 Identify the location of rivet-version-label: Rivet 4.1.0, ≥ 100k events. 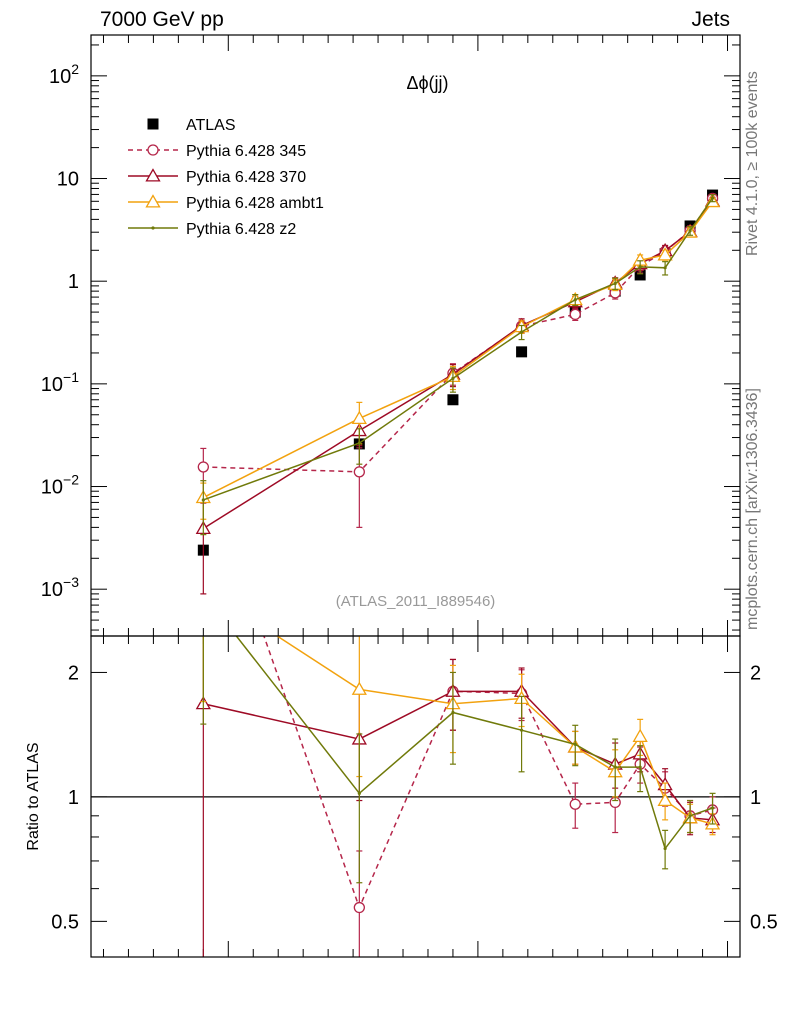
(752, 163).